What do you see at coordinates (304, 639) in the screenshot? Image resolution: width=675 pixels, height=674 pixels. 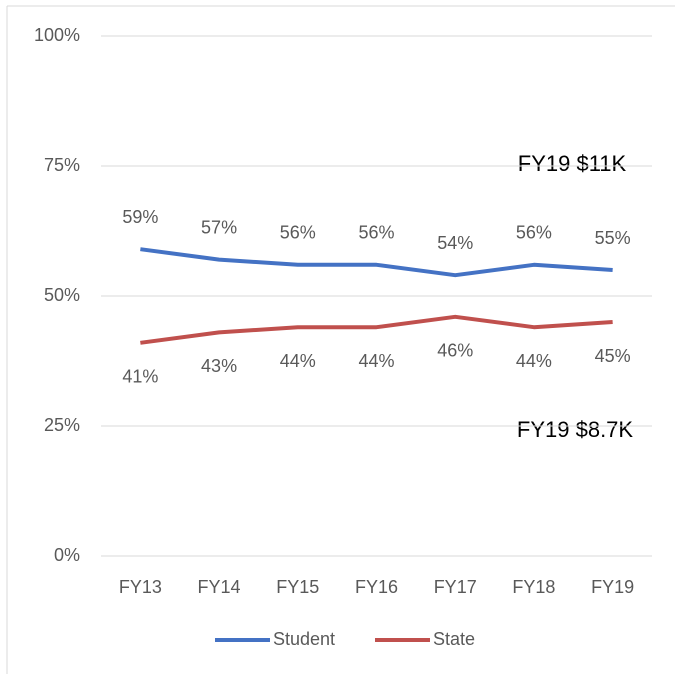 I see `legend-label: Student` at bounding box center [304, 639].